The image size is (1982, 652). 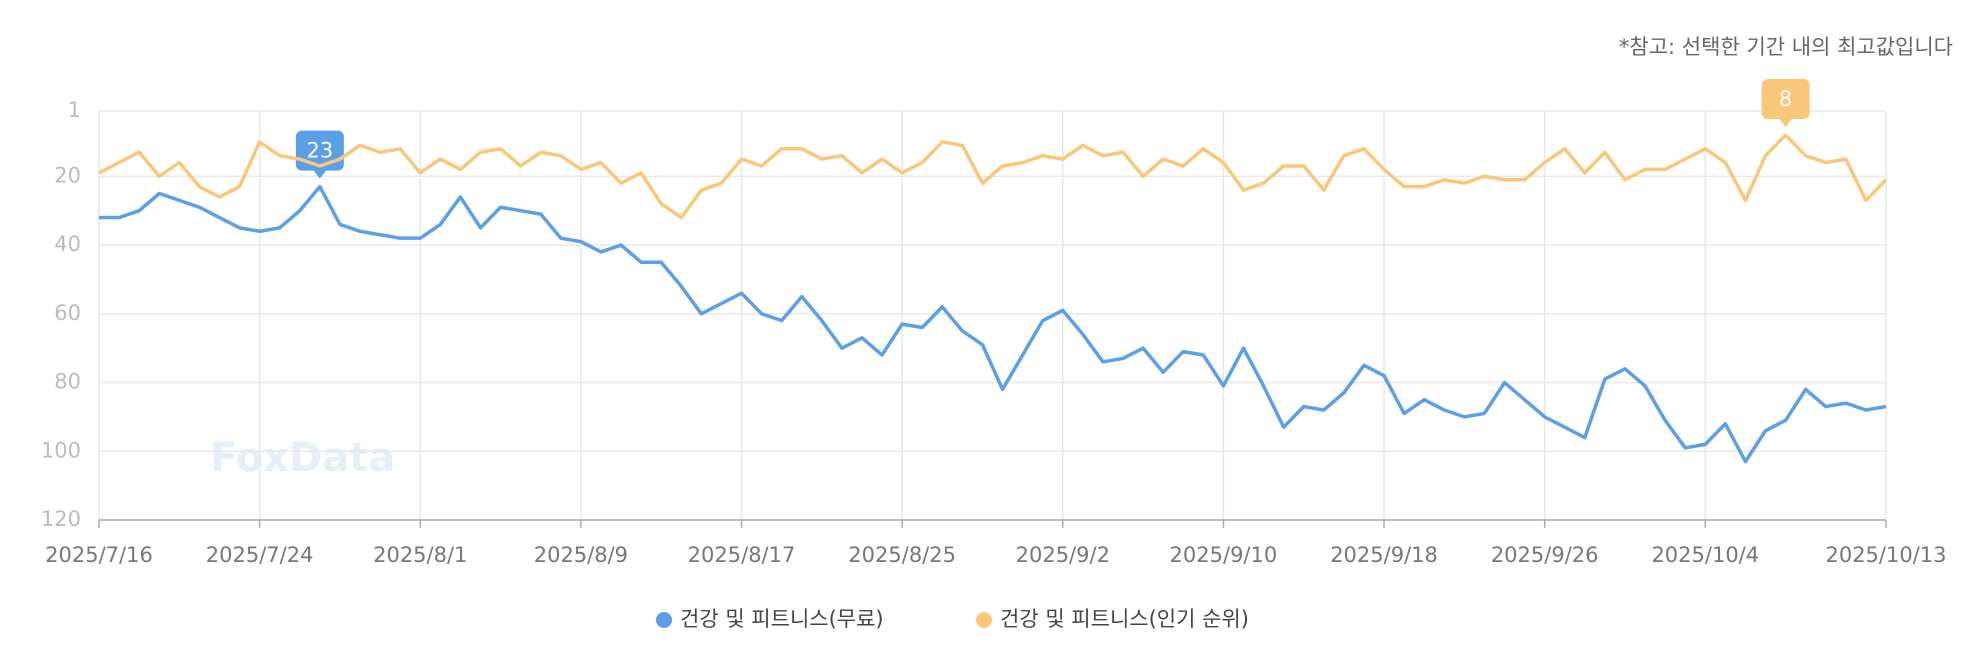 I want to click on callout-label: 8, so click(x=1785, y=99).